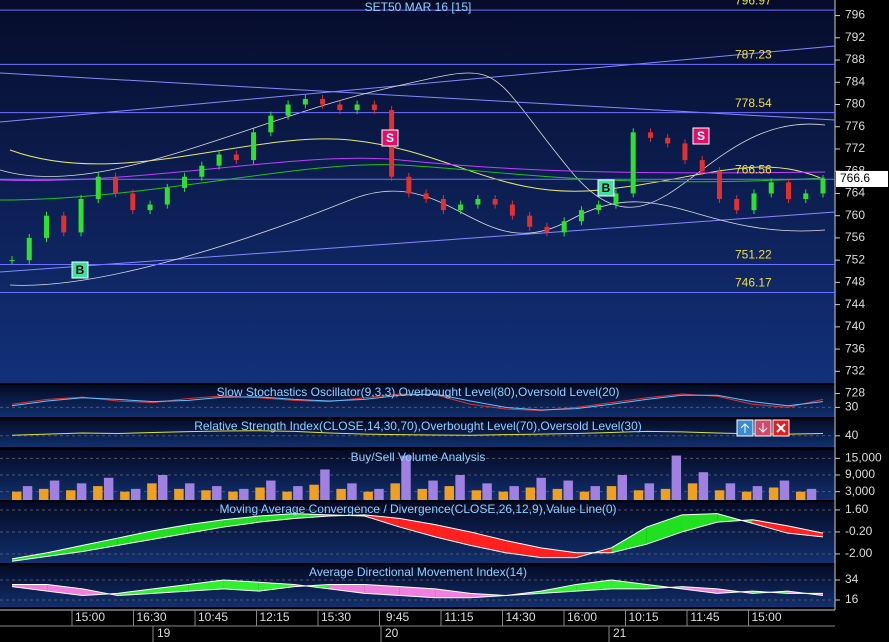  What do you see at coordinates (855, 37) in the screenshot?
I see `y-tick-label: 792` at bounding box center [855, 37].